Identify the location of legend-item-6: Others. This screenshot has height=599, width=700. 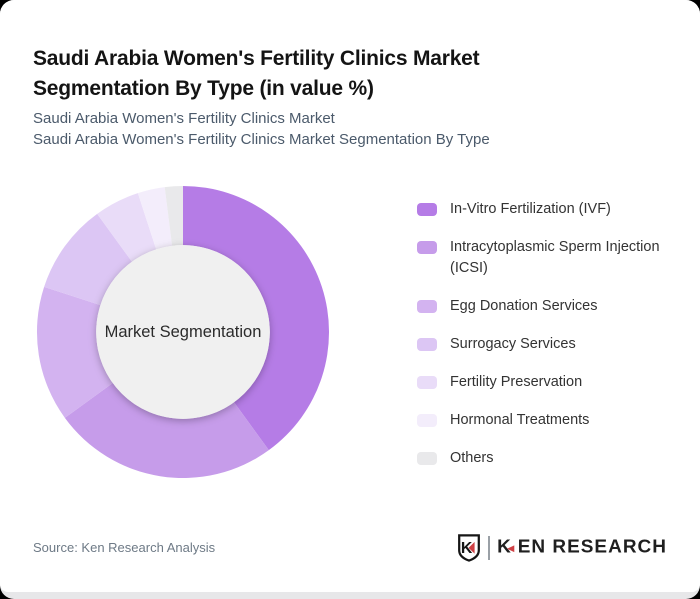
(542, 458).